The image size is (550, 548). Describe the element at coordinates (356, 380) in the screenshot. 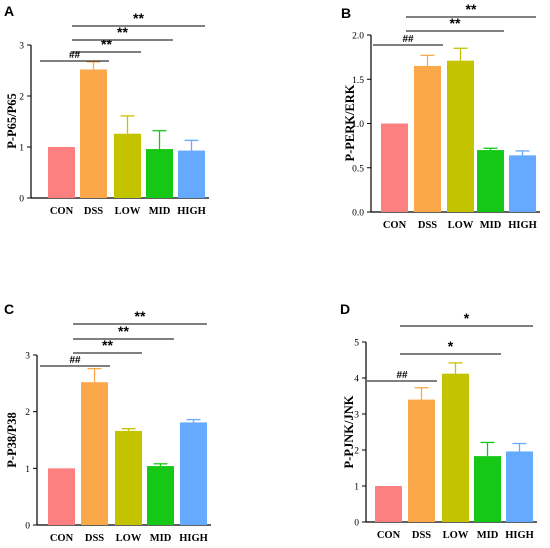

I see `y-tick-label: 4` at that location.